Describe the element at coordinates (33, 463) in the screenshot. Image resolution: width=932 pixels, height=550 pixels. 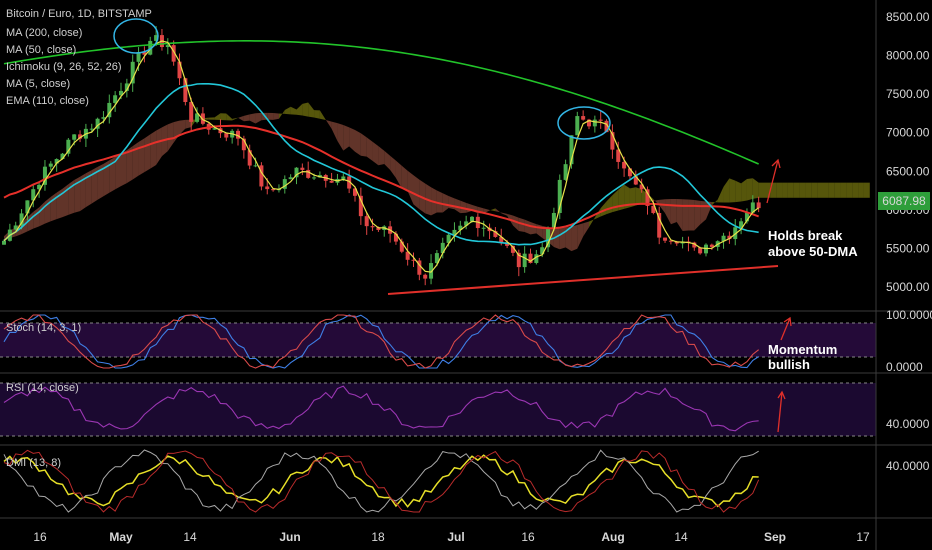
I see `legend-dmi: DMI (13, 8)` at that location.